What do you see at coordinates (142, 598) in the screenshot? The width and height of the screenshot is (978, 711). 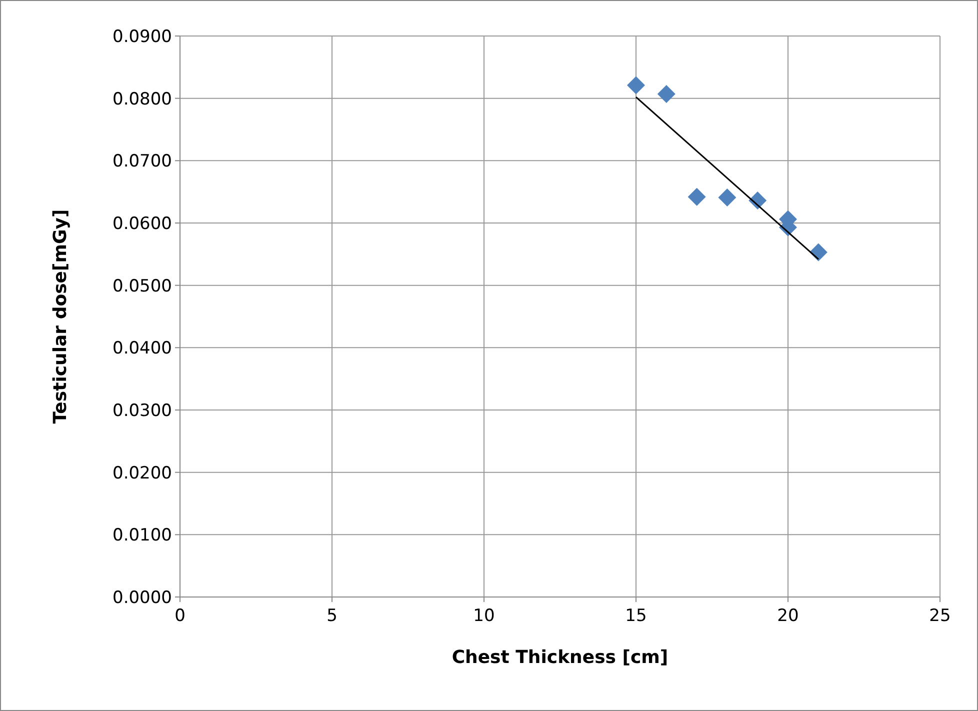 I see `y-tick-label: 0.0000` at bounding box center [142, 598].